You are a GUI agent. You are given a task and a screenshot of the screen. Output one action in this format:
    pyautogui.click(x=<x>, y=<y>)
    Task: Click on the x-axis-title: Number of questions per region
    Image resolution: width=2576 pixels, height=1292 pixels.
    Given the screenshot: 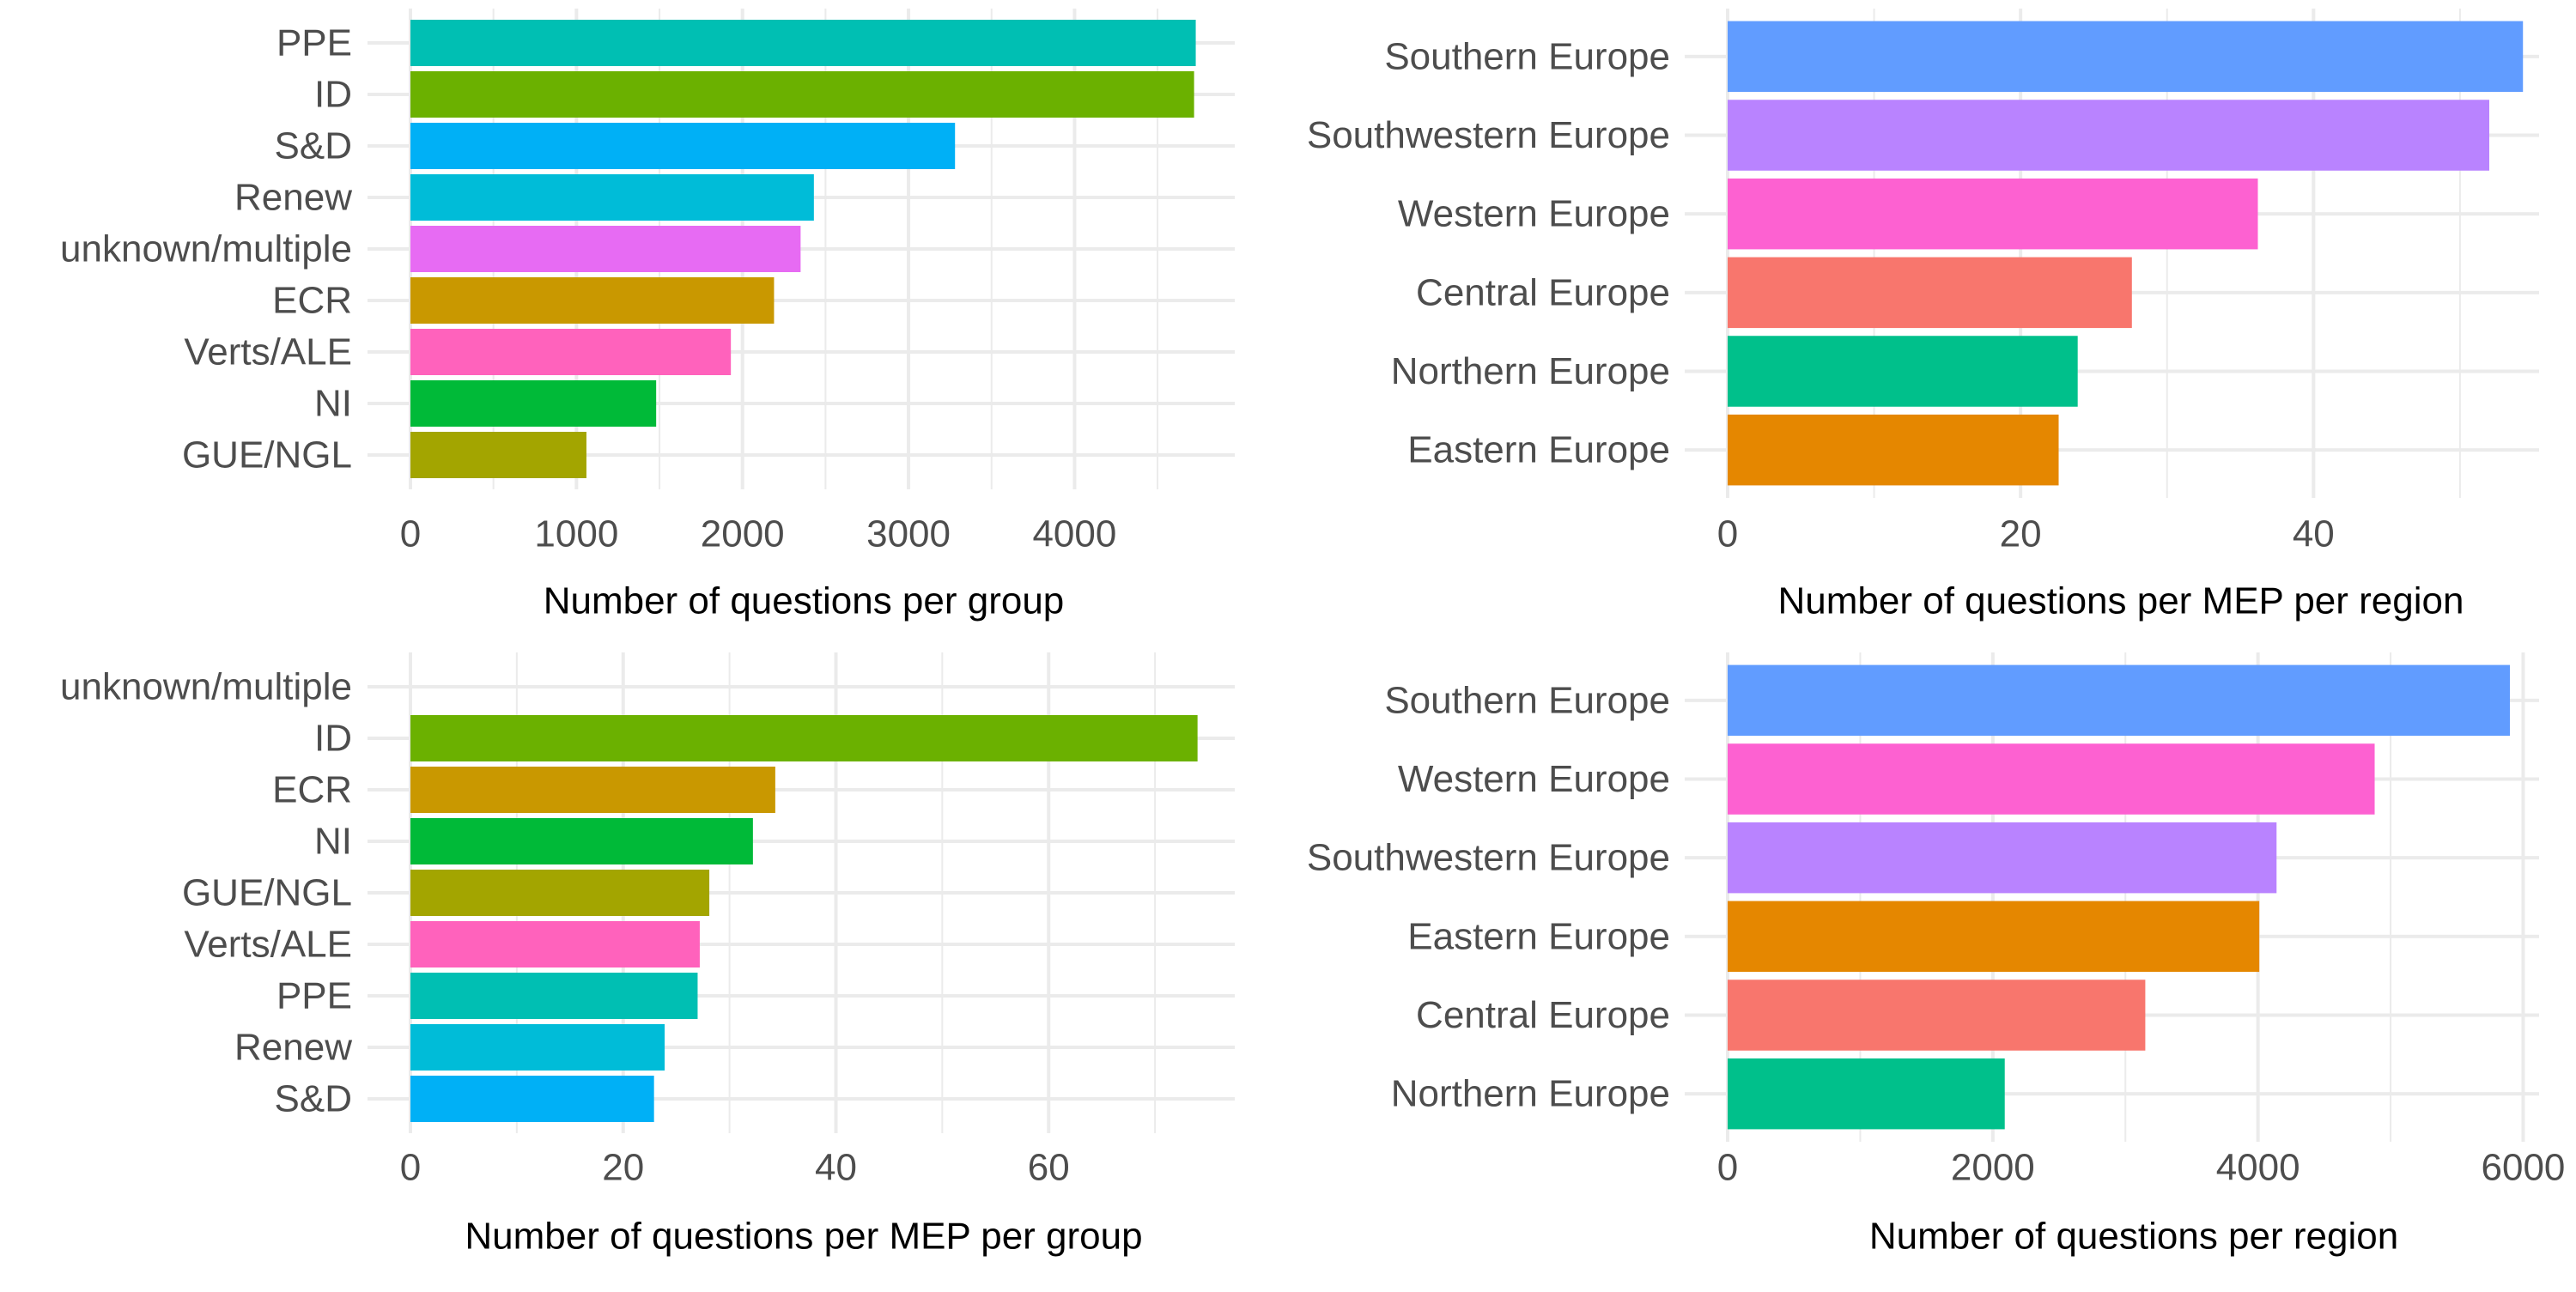 What is the action you would take?
    pyautogui.click(x=2134, y=1237)
    